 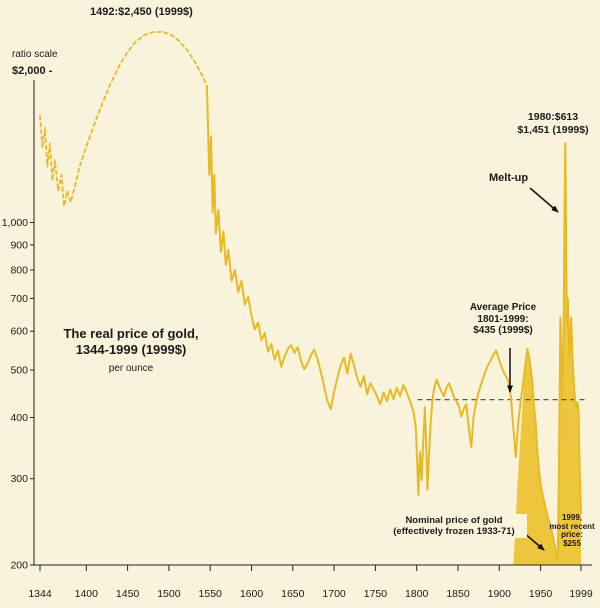 What do you see at coordinates (128, 594) in the screenshot?
I see `x-tick-label: 1450` at bounding box center [128, 594].